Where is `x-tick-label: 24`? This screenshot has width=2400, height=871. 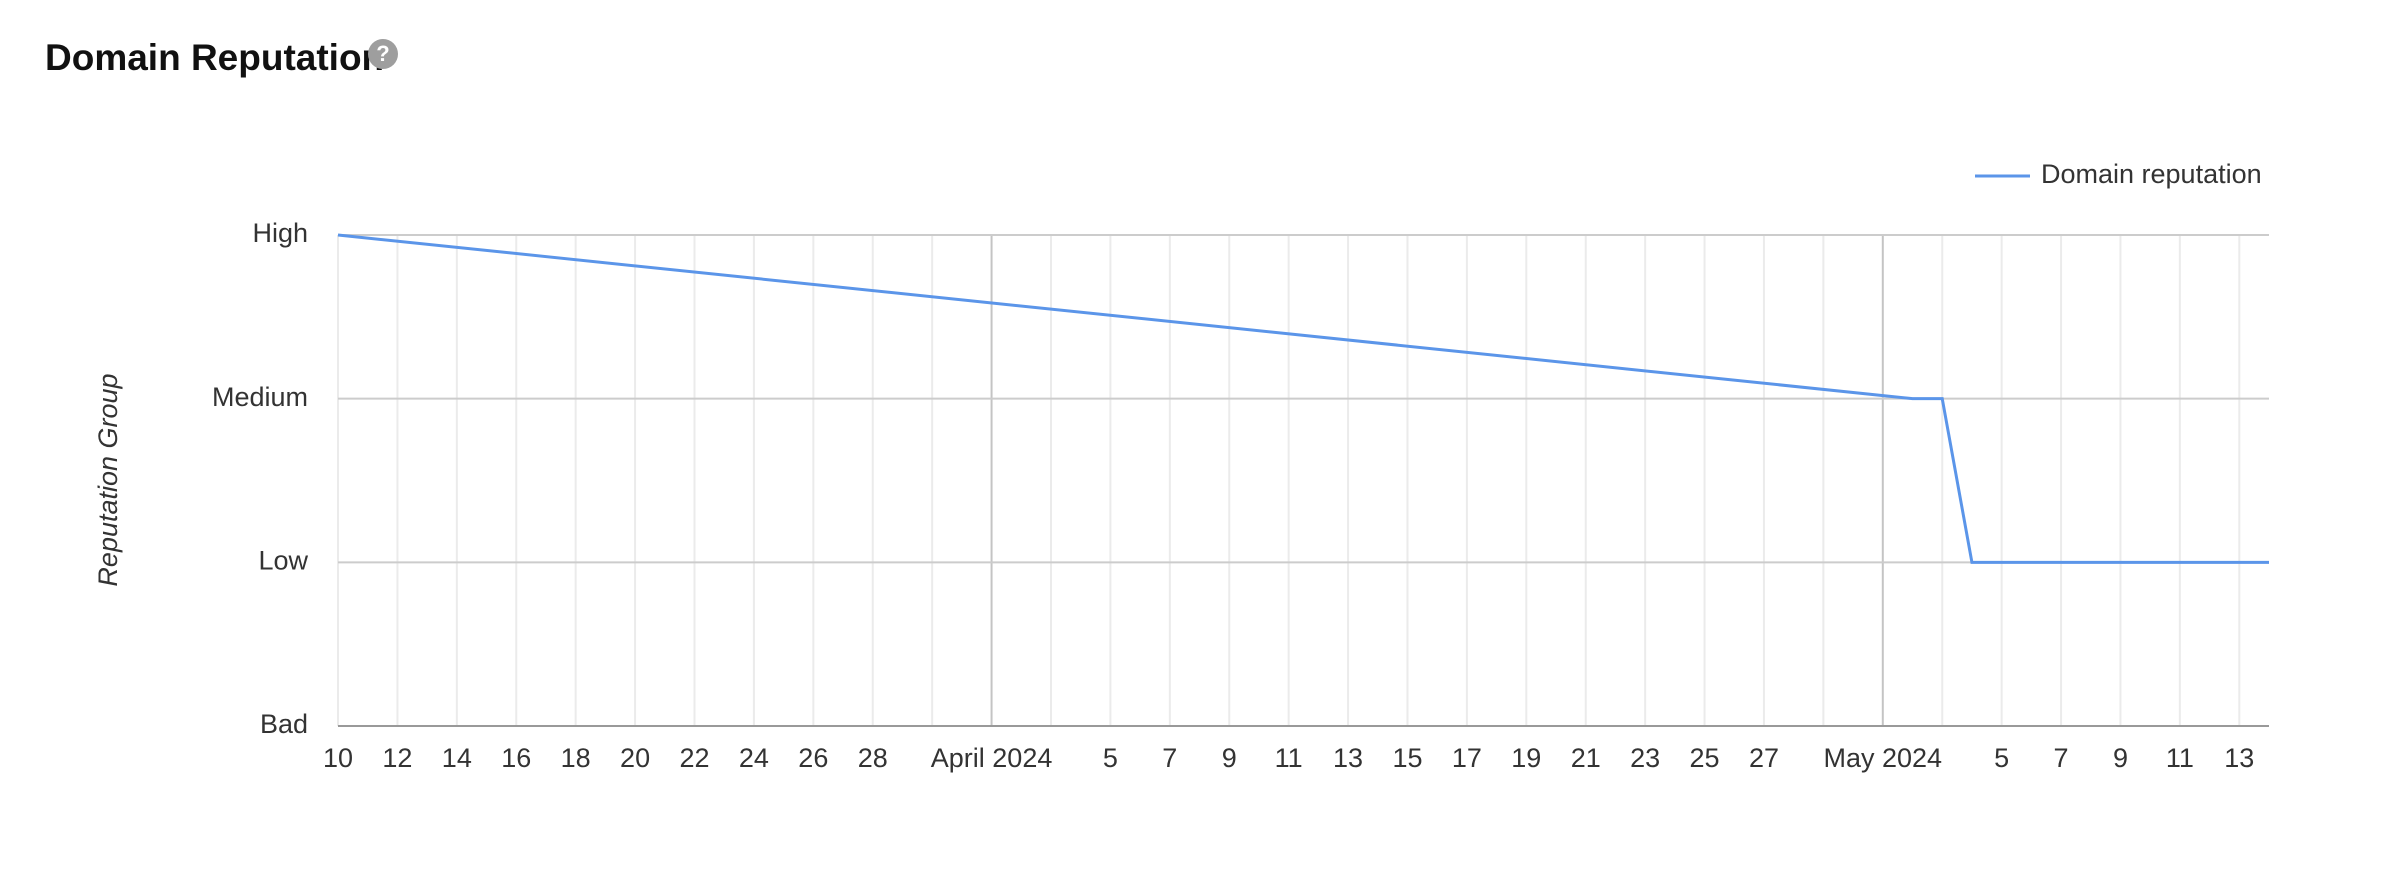
x-tick-label: 24 is located at coordinates (754, 758).